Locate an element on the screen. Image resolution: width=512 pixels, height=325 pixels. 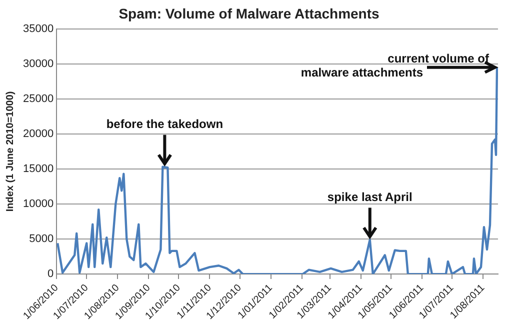
chart-title: Spam: Volume of Malware Attachments is located at coordinates (249, 13).